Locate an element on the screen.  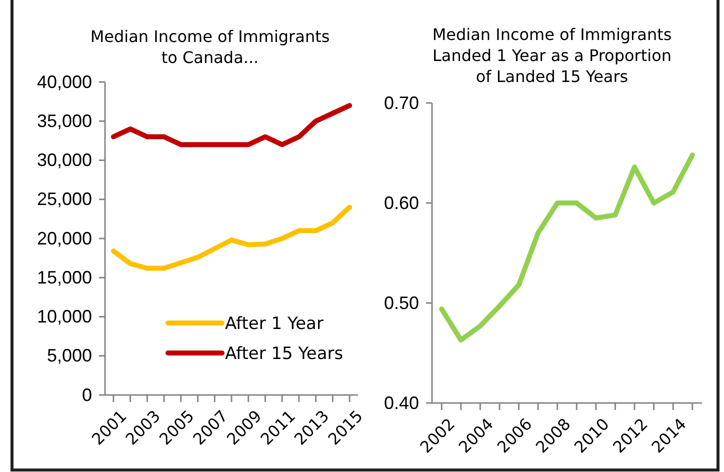
y-tick-label: 10,000 is located at coordinates (64, 316).